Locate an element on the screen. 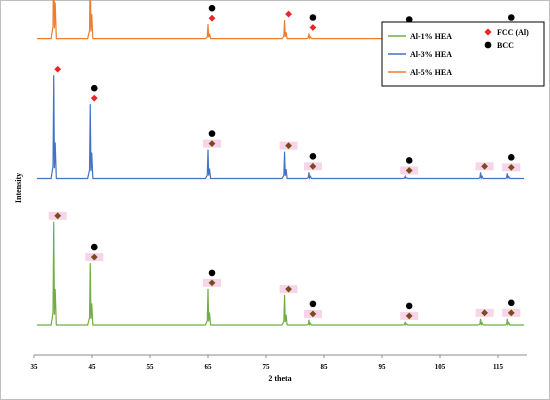 The image size is (550, 400). legend-label-al-3-hea: Al-3% HEA is located at coordinates (431, 54).